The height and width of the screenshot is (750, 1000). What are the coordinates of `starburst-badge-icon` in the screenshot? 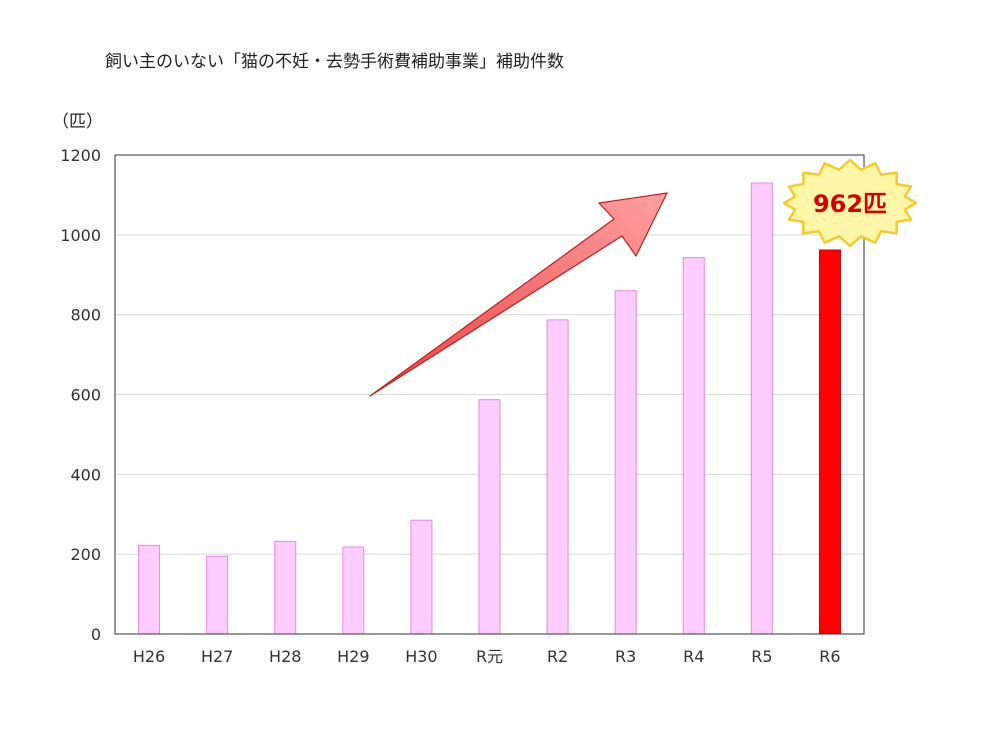 It's located at (850, 203).